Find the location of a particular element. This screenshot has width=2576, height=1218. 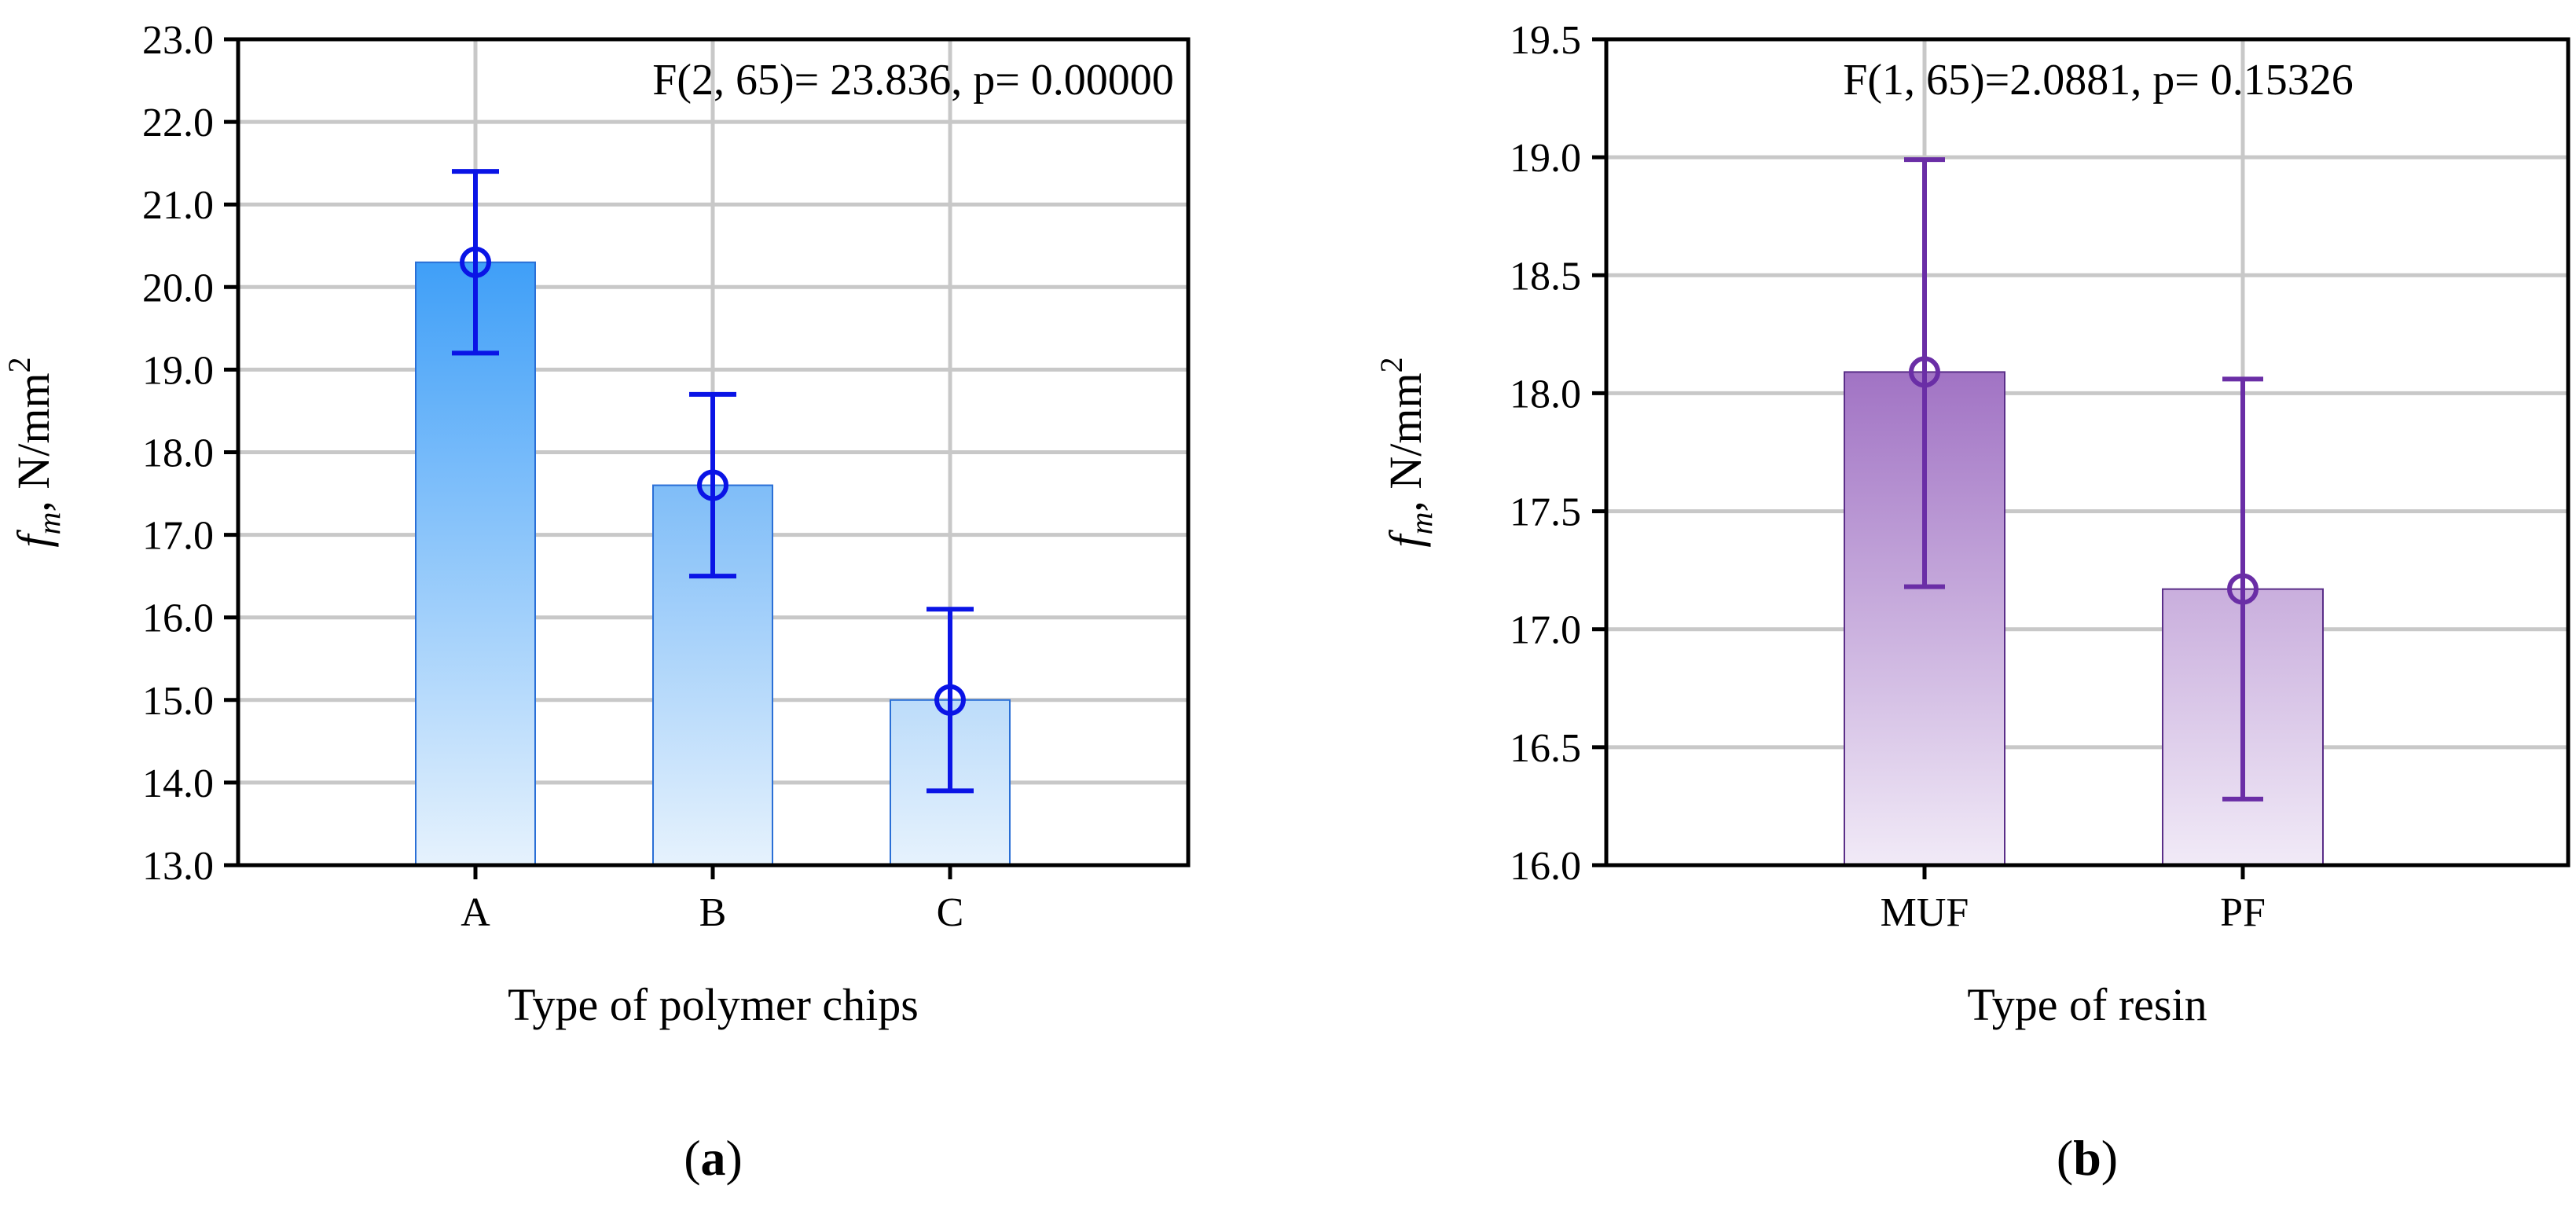

panel-label: (b) is located at coordinates (2087, 1158).